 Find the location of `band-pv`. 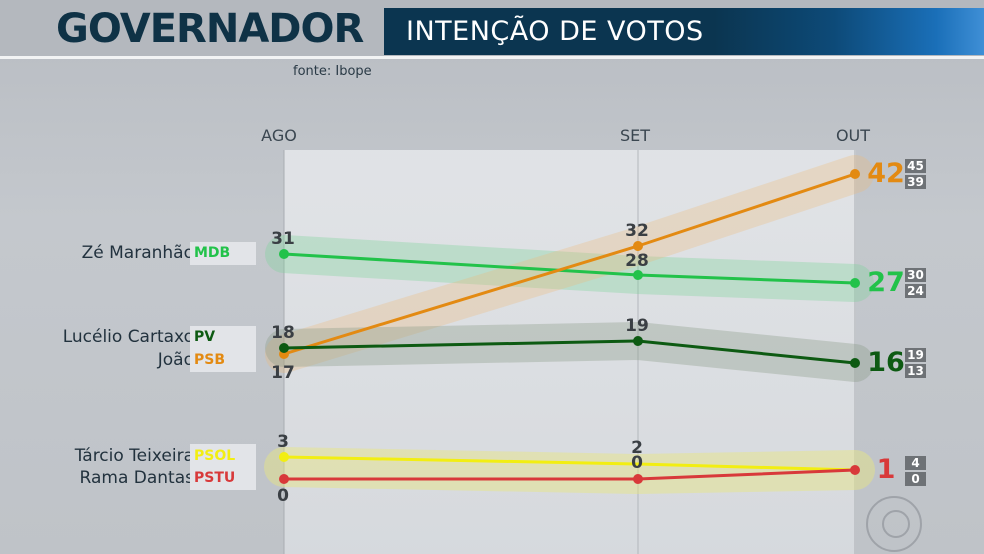

band-pv is located at coordinates (569, 352).